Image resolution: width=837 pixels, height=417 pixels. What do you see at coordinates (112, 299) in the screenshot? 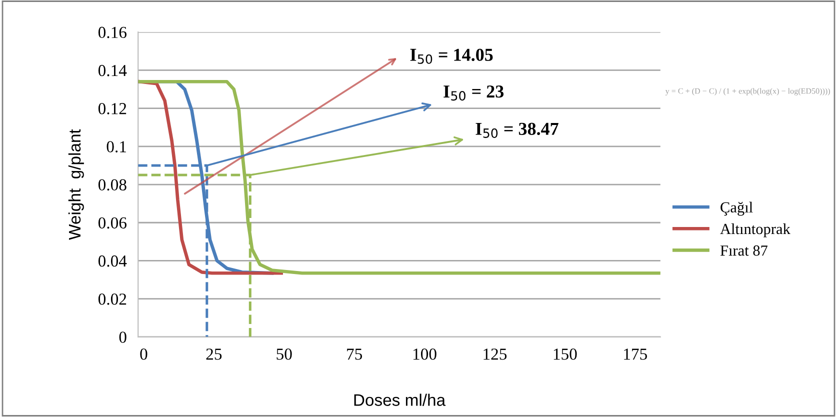
I see `y-tick-label: 0.02` at bounding box center [112, 299].